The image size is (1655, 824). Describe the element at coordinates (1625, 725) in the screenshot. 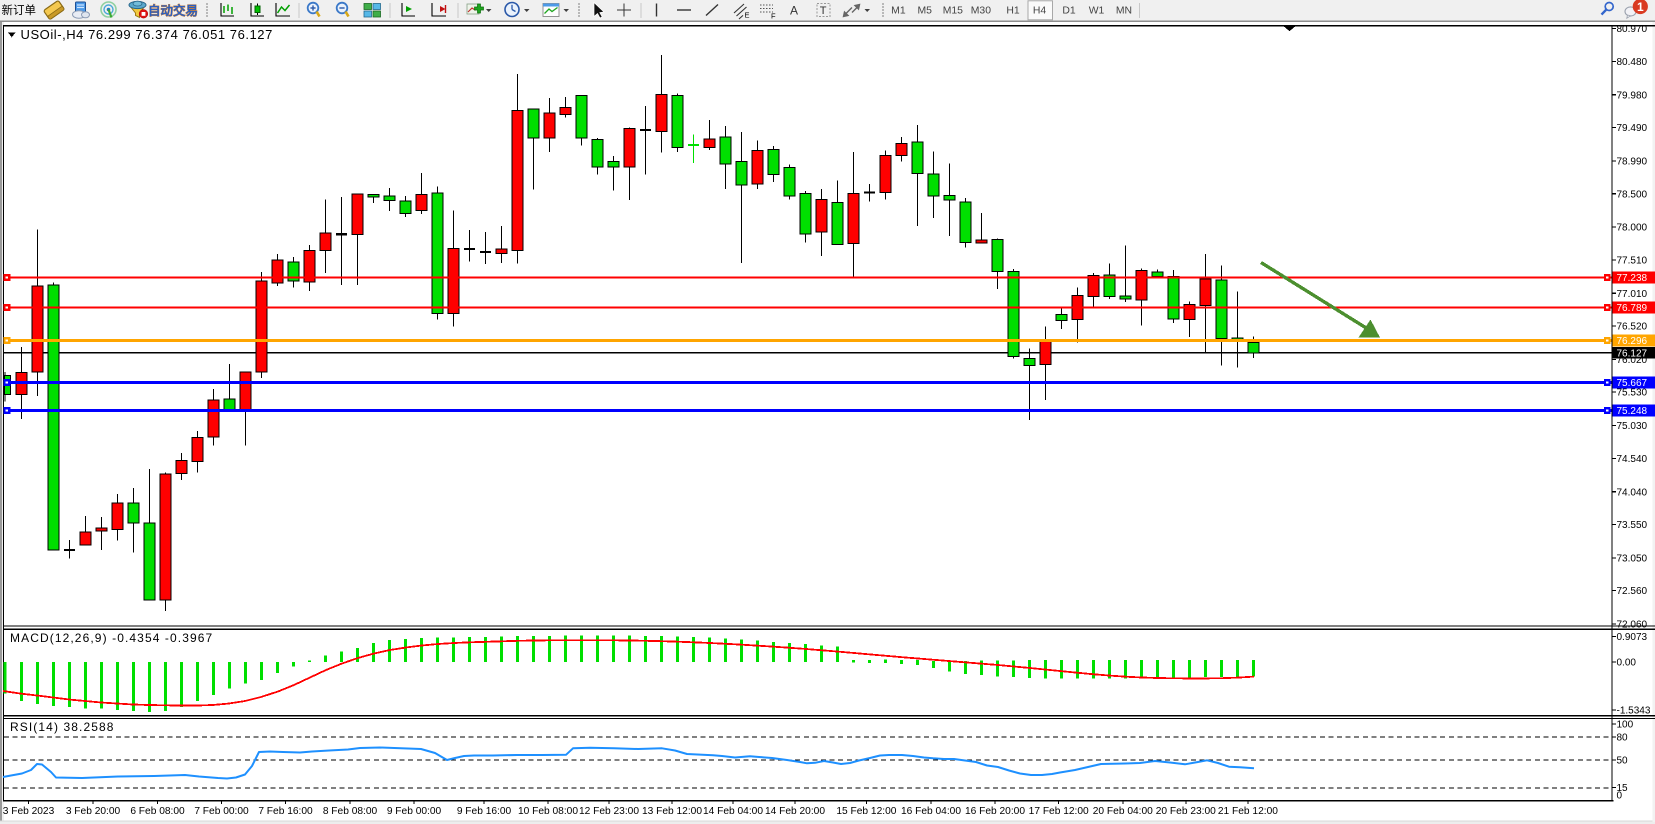

I see `svg-text: 100` at that location.